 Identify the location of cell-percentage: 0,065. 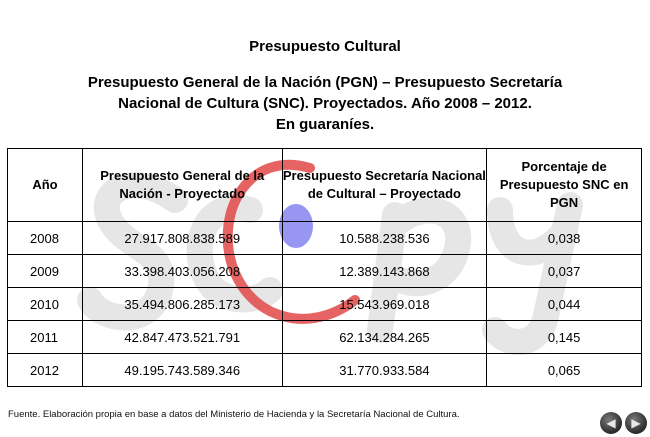
(564, 370).